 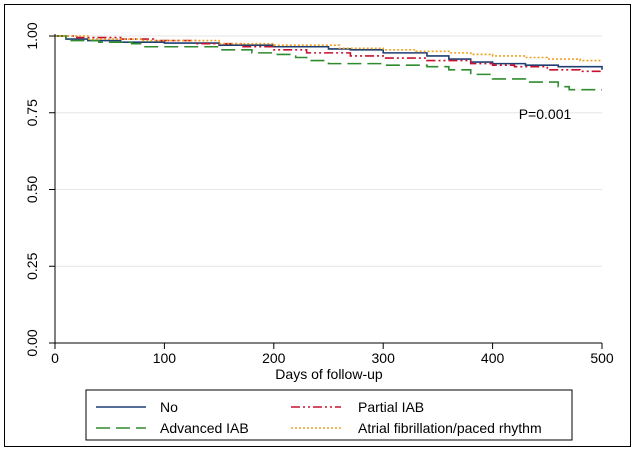 What do you see at coordinates (32, 35) in the screenshot?
I see `y-tick-label: 1.00` at bounding box center [32, 35].